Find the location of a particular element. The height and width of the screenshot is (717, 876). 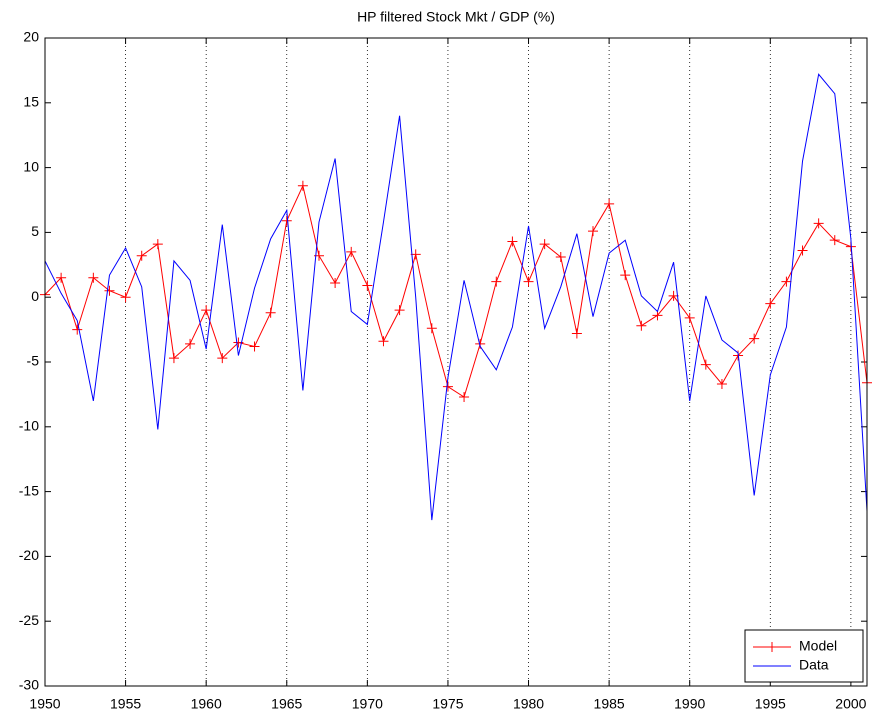

legend-label: Data is located at coordinates (814, 665).